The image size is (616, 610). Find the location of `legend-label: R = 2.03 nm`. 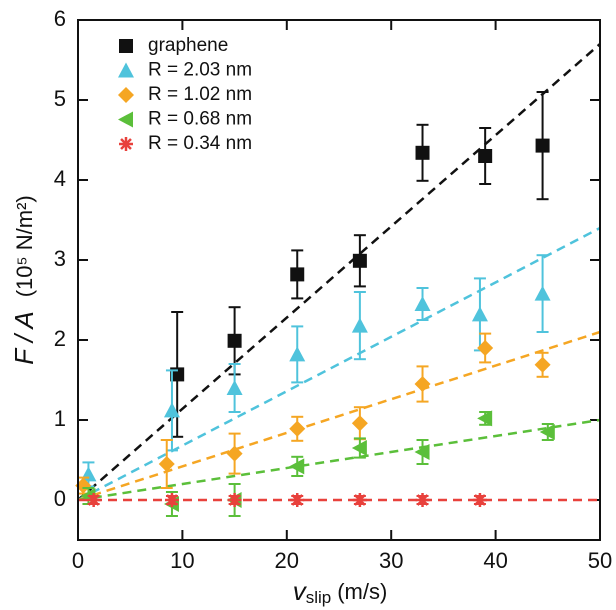

legend-label: R = 2.03 nm is located at coordinates (200, 70).